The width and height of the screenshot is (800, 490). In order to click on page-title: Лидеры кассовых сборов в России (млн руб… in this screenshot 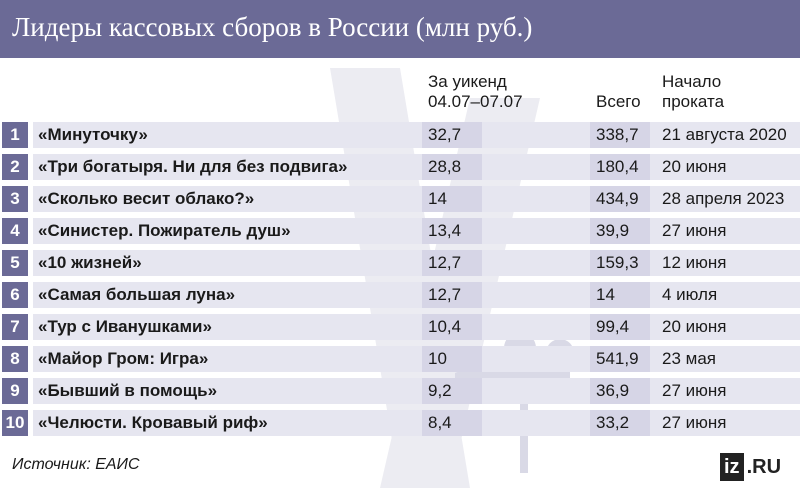, I will do `click(272, 27)`.